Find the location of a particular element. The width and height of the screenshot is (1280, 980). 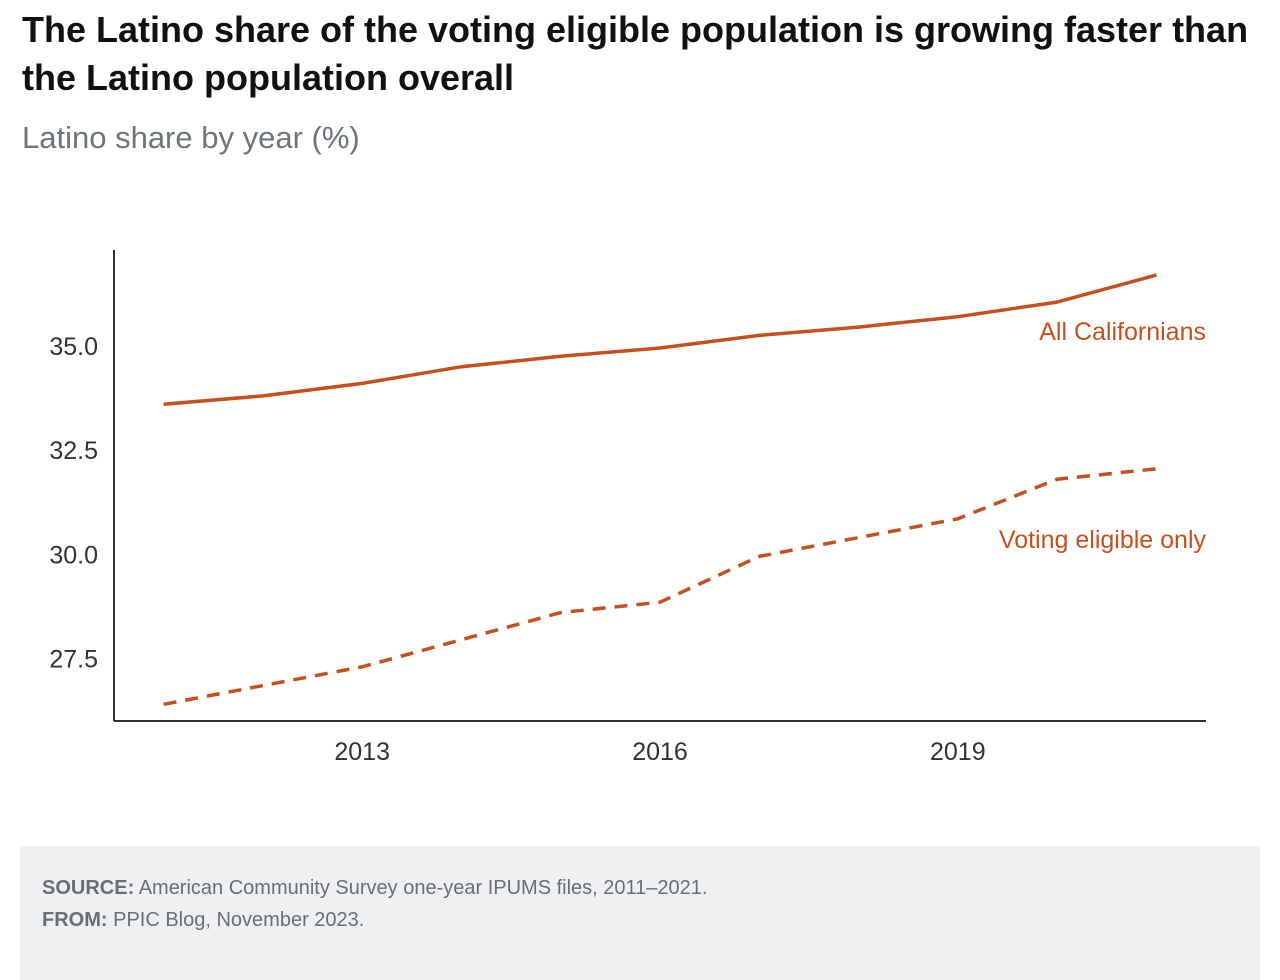

y-tick-label: 27.5 is located at coordinates (73, 659).